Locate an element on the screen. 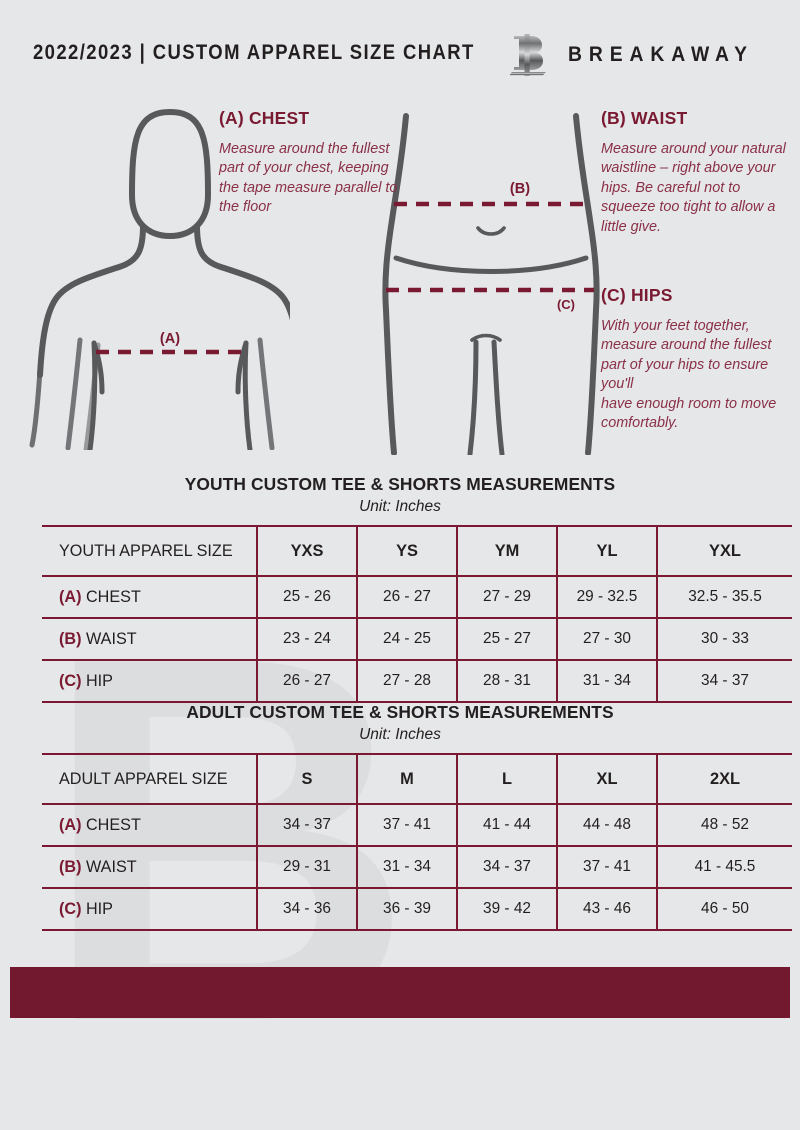 Image resolution: width=800 pixels, height=1130 pixels. waist-marker-label: (B) is located at coordinates (520, 189).